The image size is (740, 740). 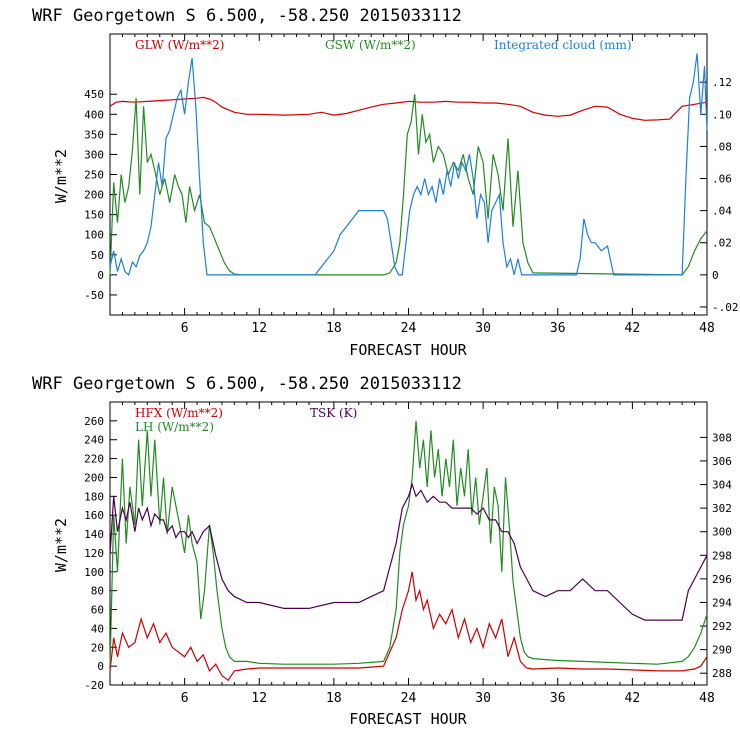 What do you see at coordinates (722, 146) in the screenshot?
I see `y2-tick-label: .08` at bounding box center [722, 146].